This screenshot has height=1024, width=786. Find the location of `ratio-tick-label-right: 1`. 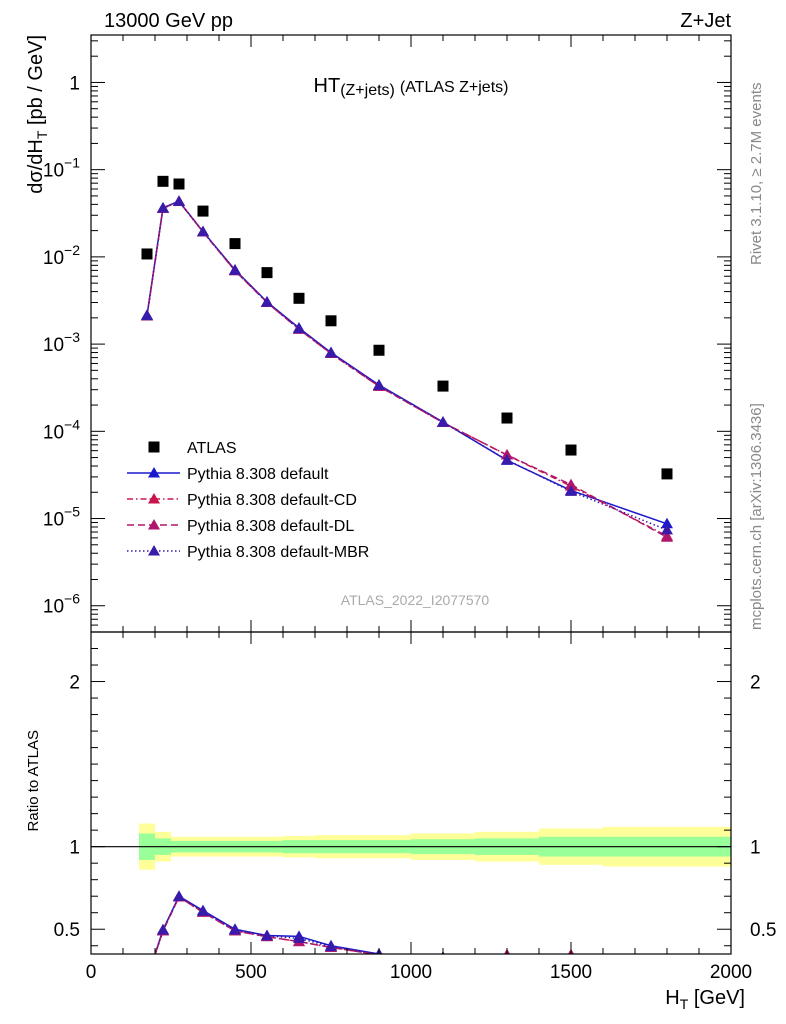

ratio-tick-label-right: 1 is located at coordinates (755, 848).